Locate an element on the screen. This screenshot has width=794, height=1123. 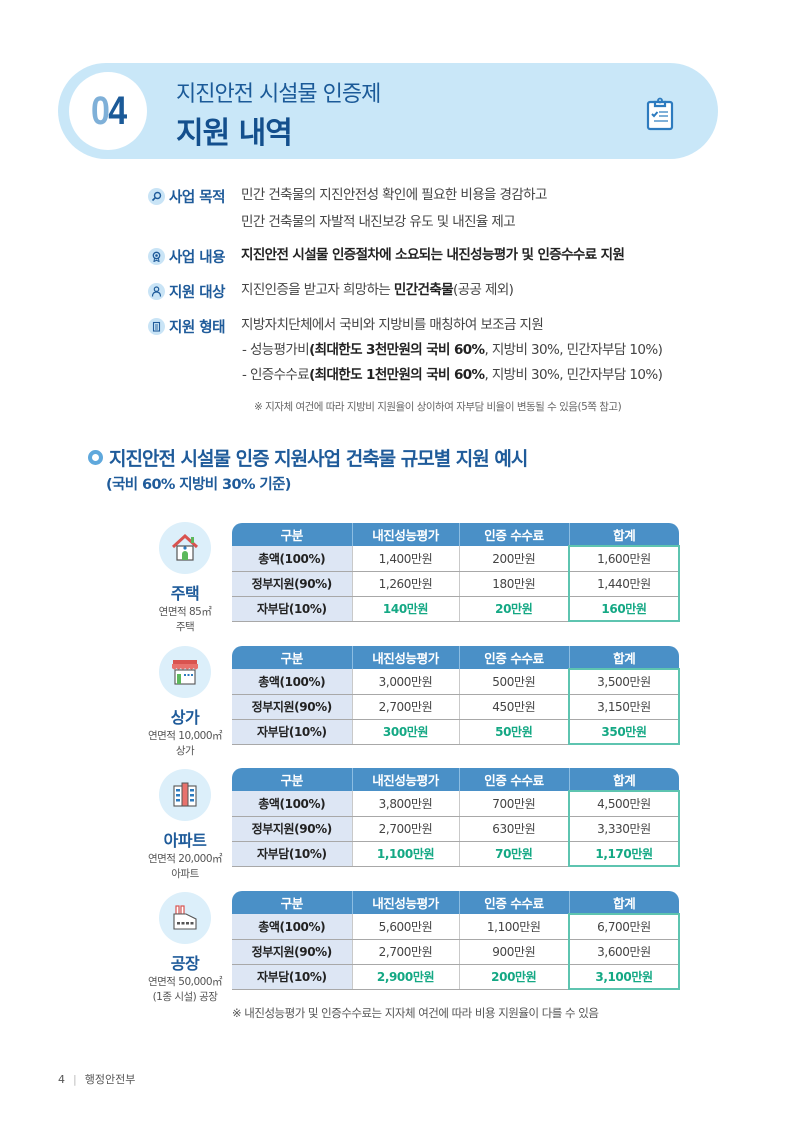
table-row: 정부지원(90%) 1,260만원 180만원 1,440만원 is located at coordinates (456, 584).